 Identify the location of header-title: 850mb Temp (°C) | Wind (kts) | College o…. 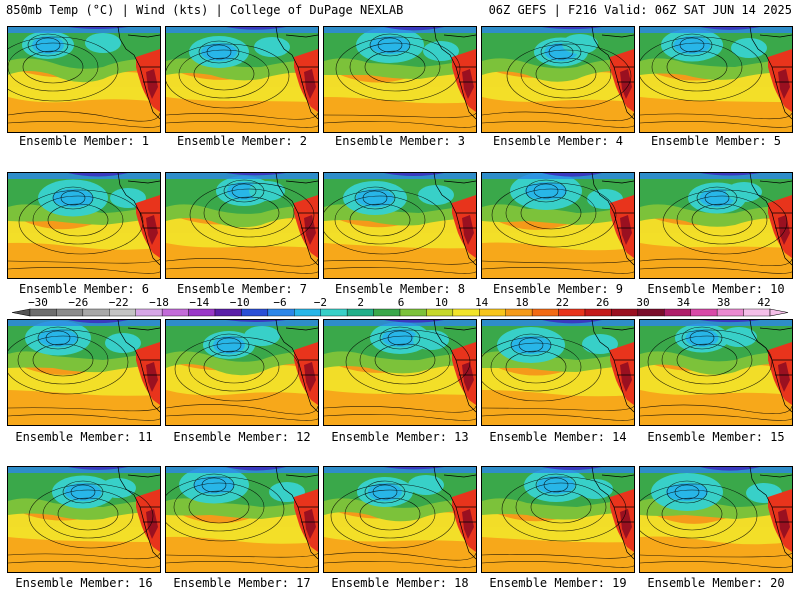
(205, 10).